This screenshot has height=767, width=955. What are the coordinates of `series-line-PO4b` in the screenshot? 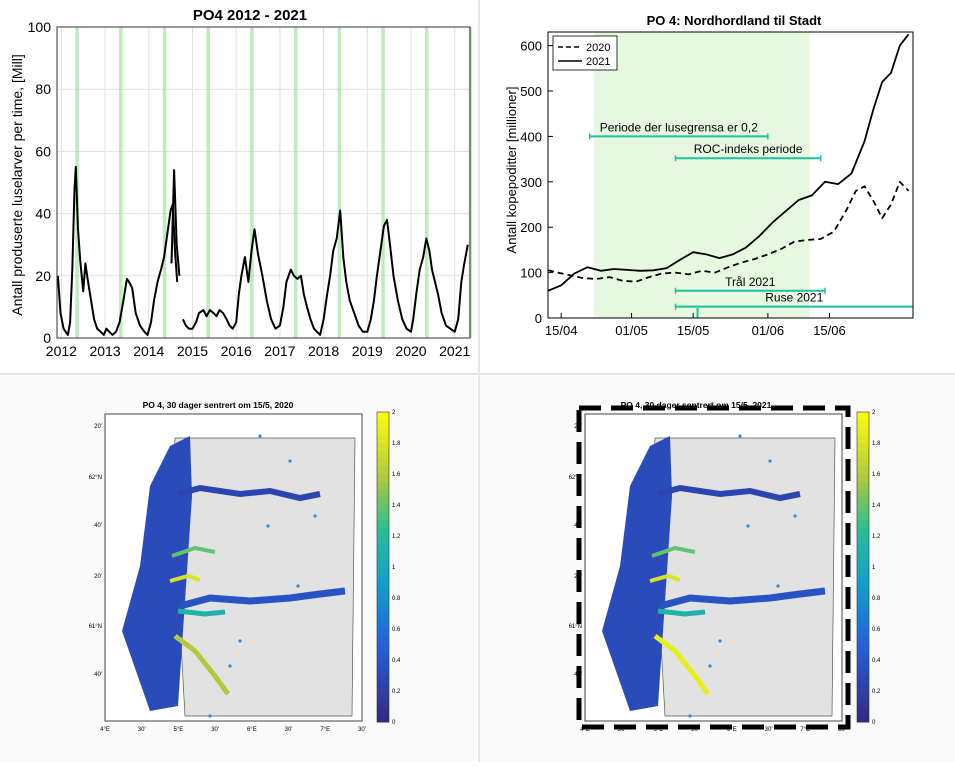 It's located at (175, 222).